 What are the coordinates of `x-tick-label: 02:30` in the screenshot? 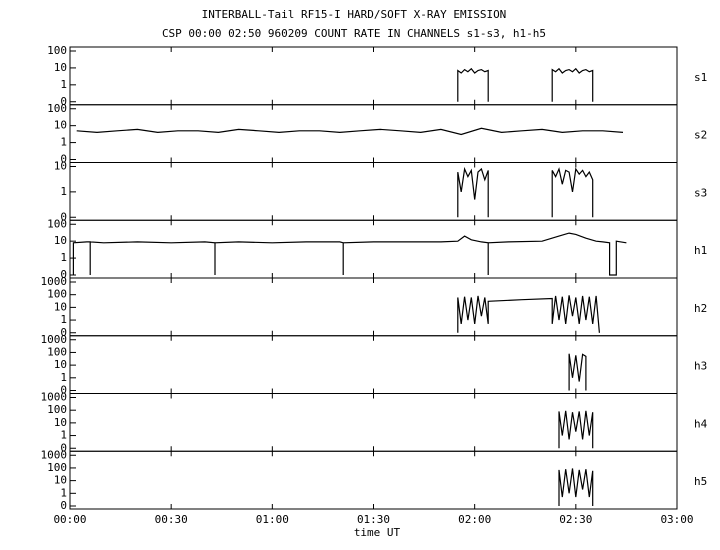 It's located at (575, 519).